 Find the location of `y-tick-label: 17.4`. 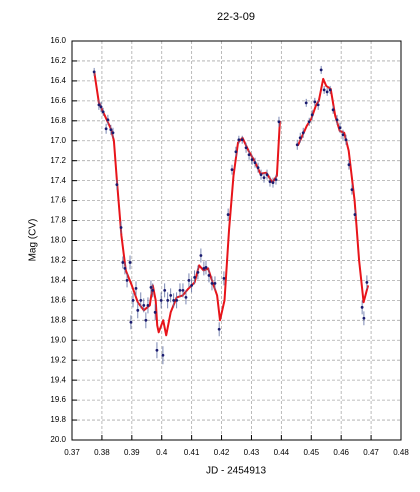

y-tick-label: 17.4 is located at coordinates (58, 180).